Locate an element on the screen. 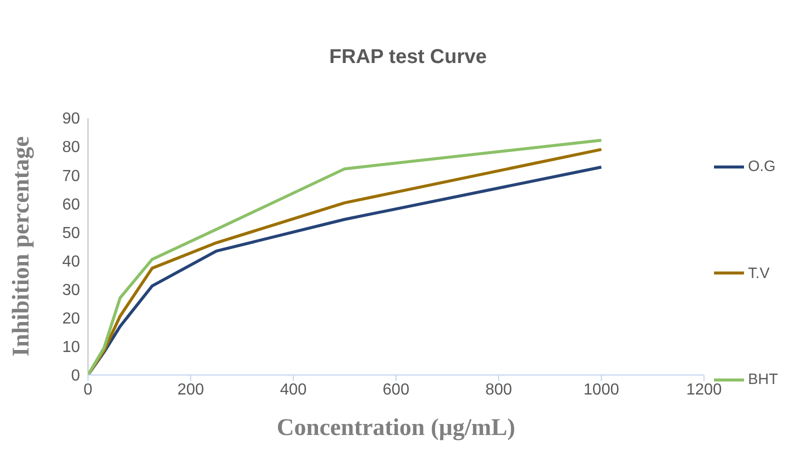 The width and height of the screenshot is (794, 461). x-tick-label: 1000 is located at coordinates (602, 389).